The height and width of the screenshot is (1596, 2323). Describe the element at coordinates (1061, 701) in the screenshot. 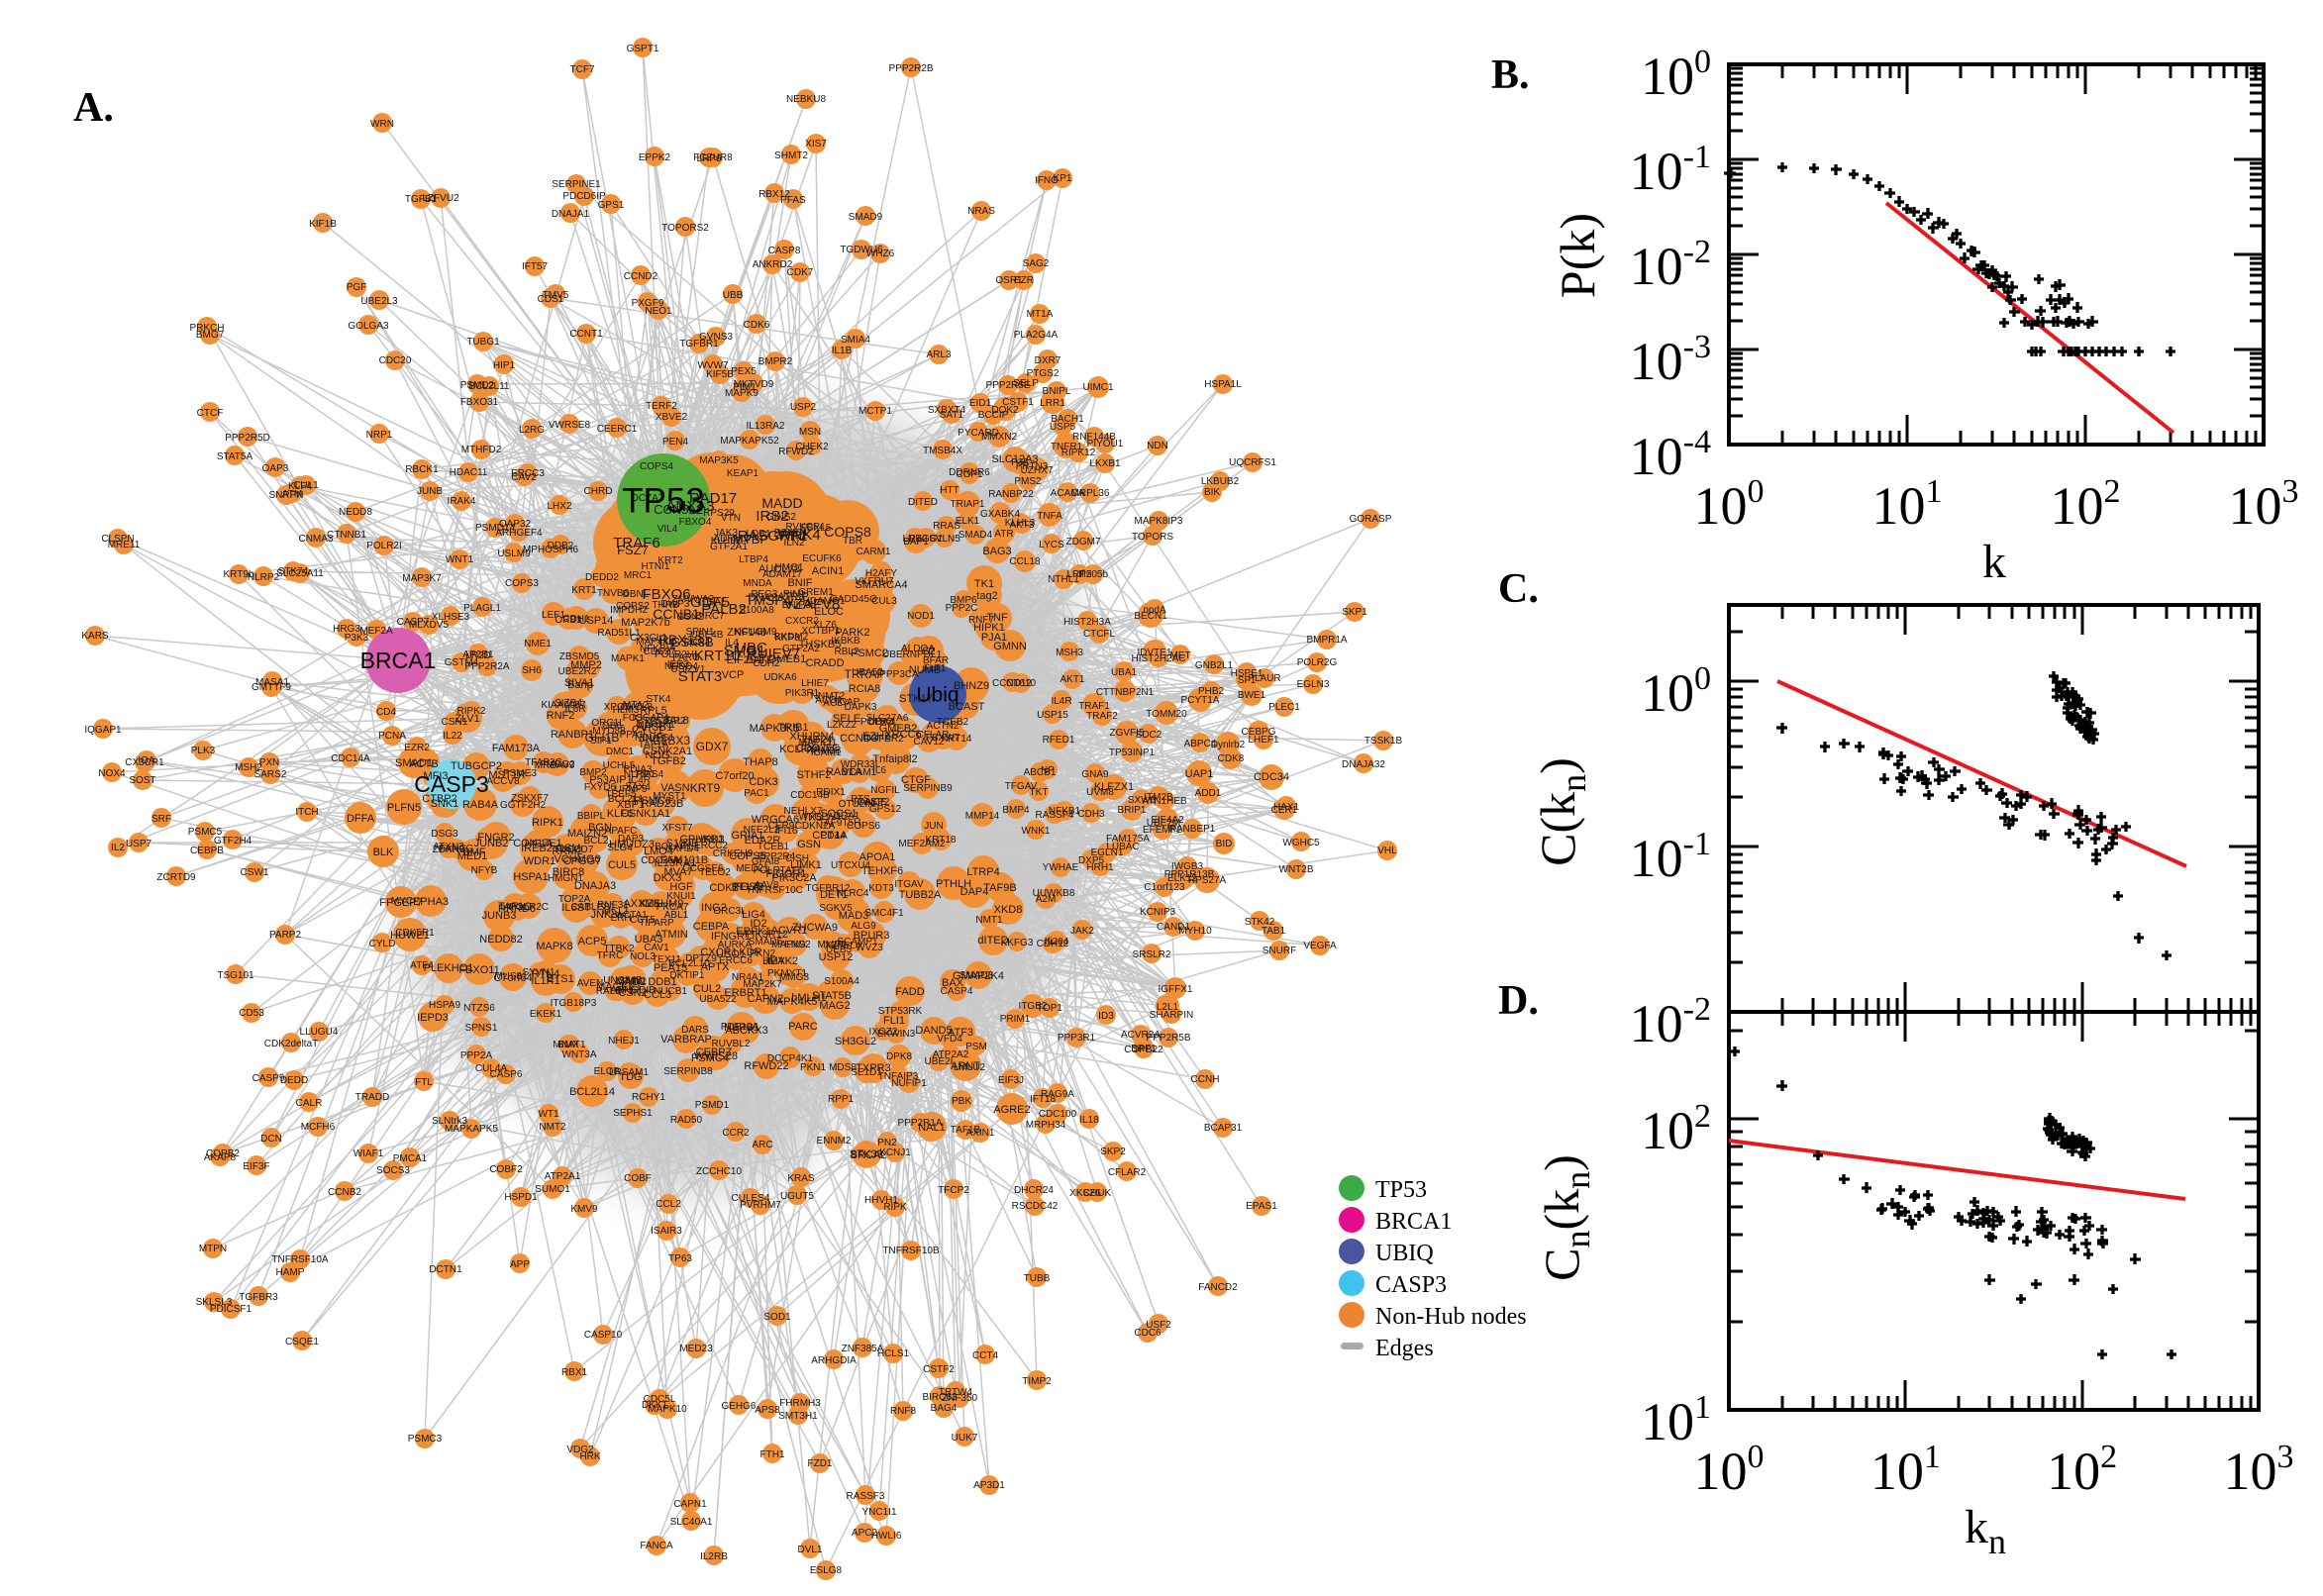

I see `svg-text: IL4R` at that location.